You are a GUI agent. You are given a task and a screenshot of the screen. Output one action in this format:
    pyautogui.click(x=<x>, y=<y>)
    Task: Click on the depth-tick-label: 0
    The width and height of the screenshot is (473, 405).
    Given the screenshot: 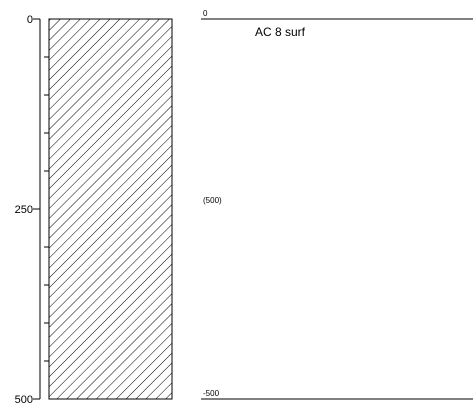 What is the action you would take?
    pyautogui.click(x=30, y=20)
    